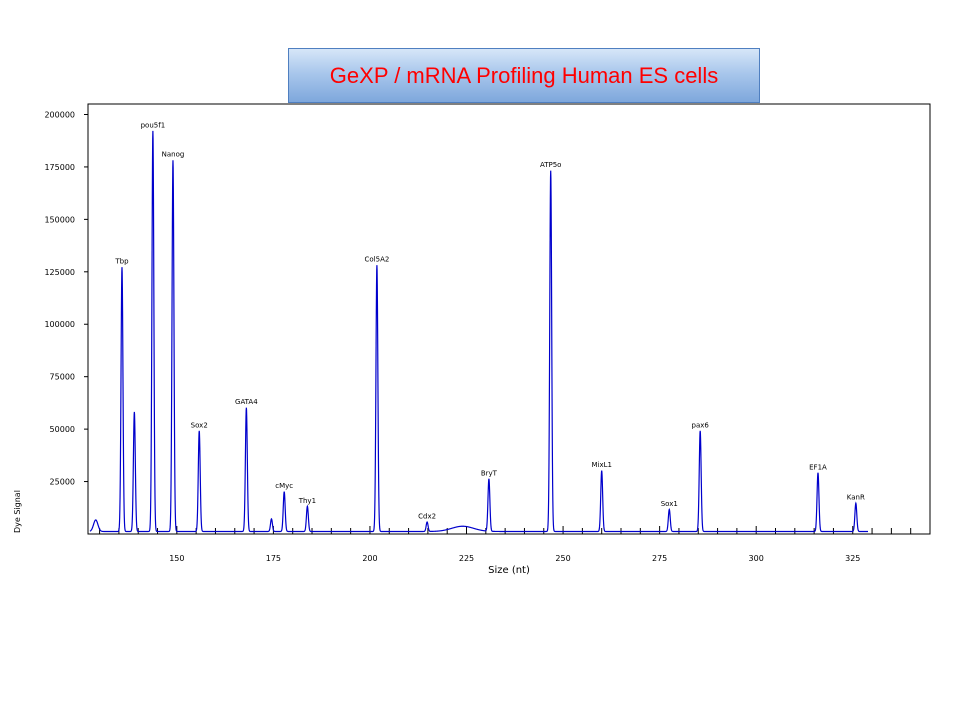  Describe the element at coordinates (659, 558) in the screenshot. I see `x-tick-label: 275` at that location.